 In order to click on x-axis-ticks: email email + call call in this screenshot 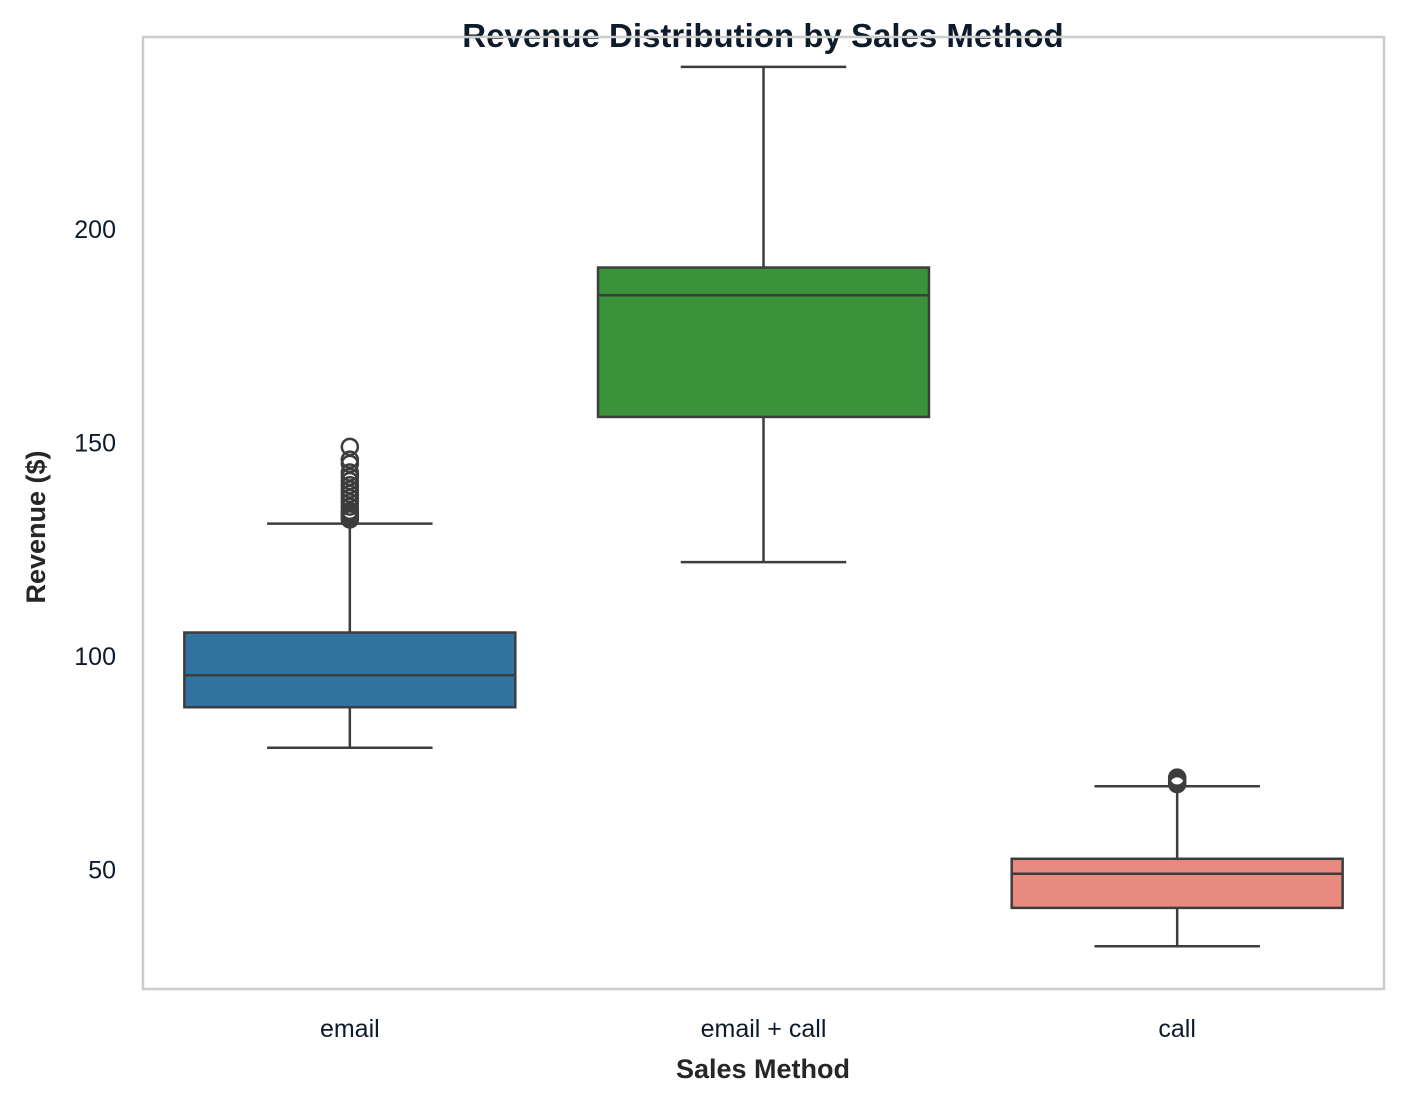, I will do `click(758, 1029)`.